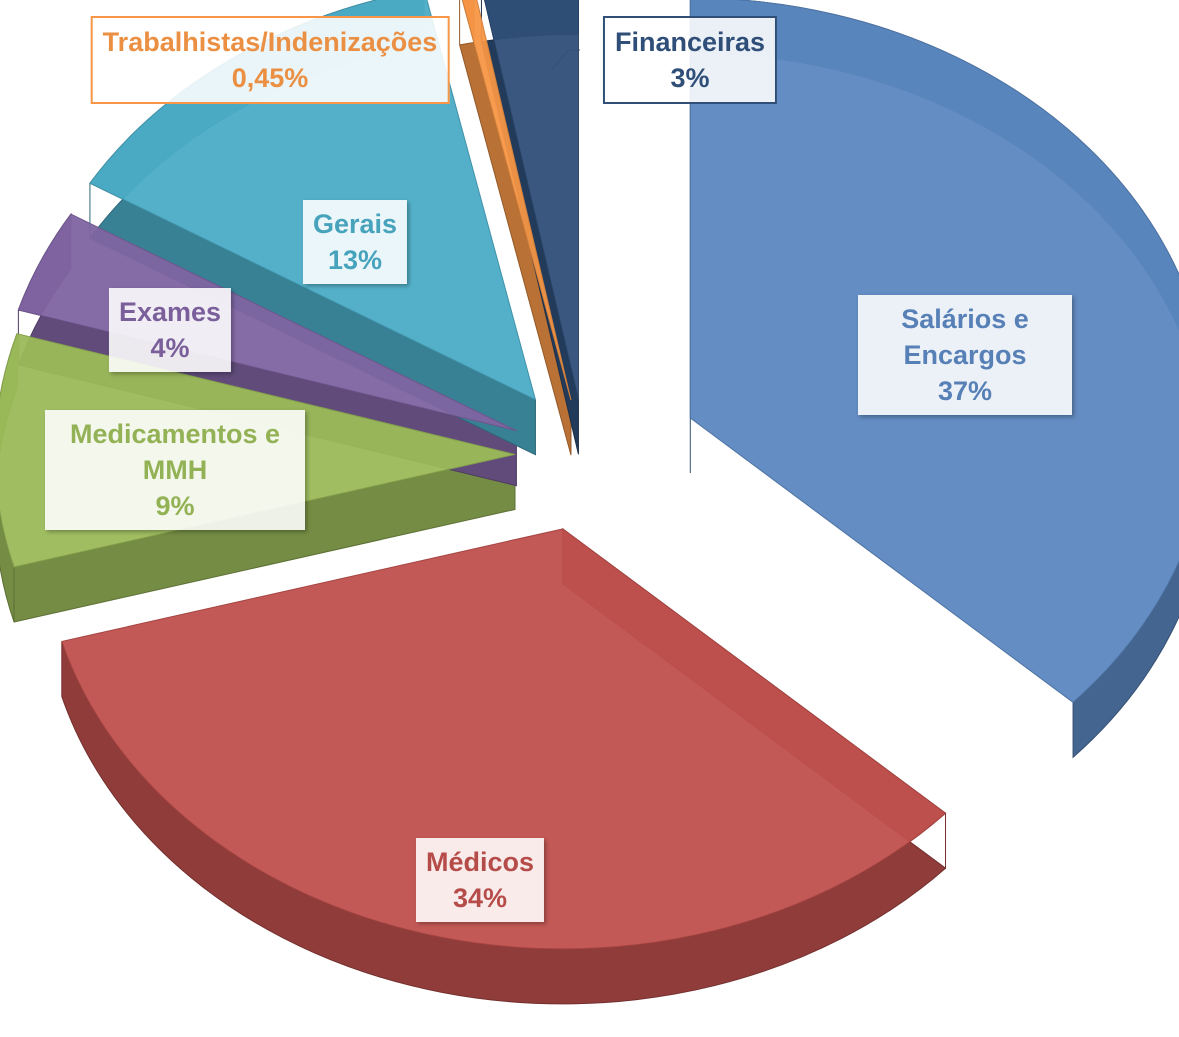  What do you see at coordinates (270, 60) in the screenshot?
I see `data-label: Trabalhistas/Indenizações 0,45%` at bounding box center [270, 60].